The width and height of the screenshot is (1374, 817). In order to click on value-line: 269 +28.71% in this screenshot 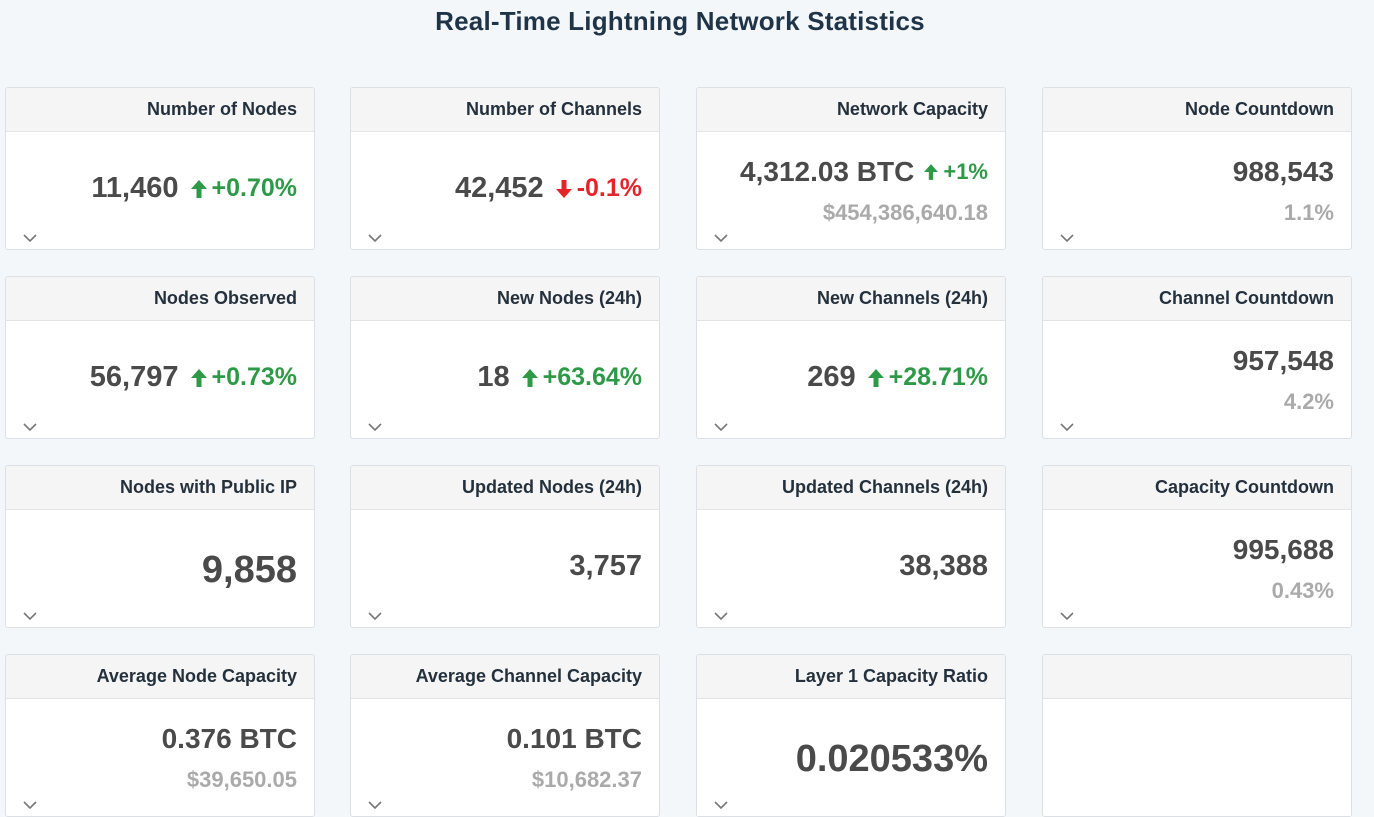, I will do `click(897, 377)`.